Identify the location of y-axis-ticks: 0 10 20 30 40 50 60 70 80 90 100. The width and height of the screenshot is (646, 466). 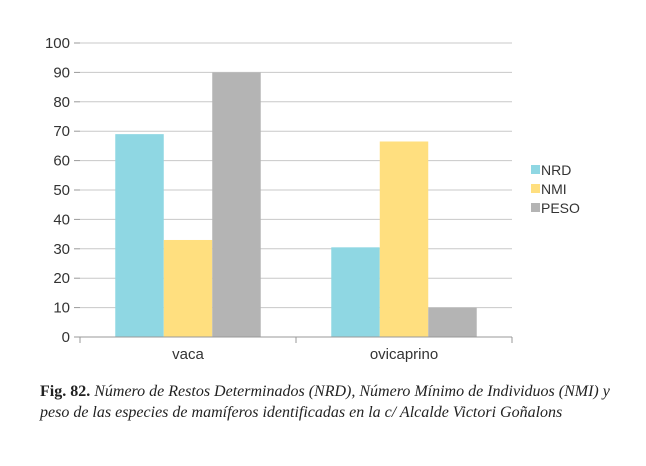
(62, 190).